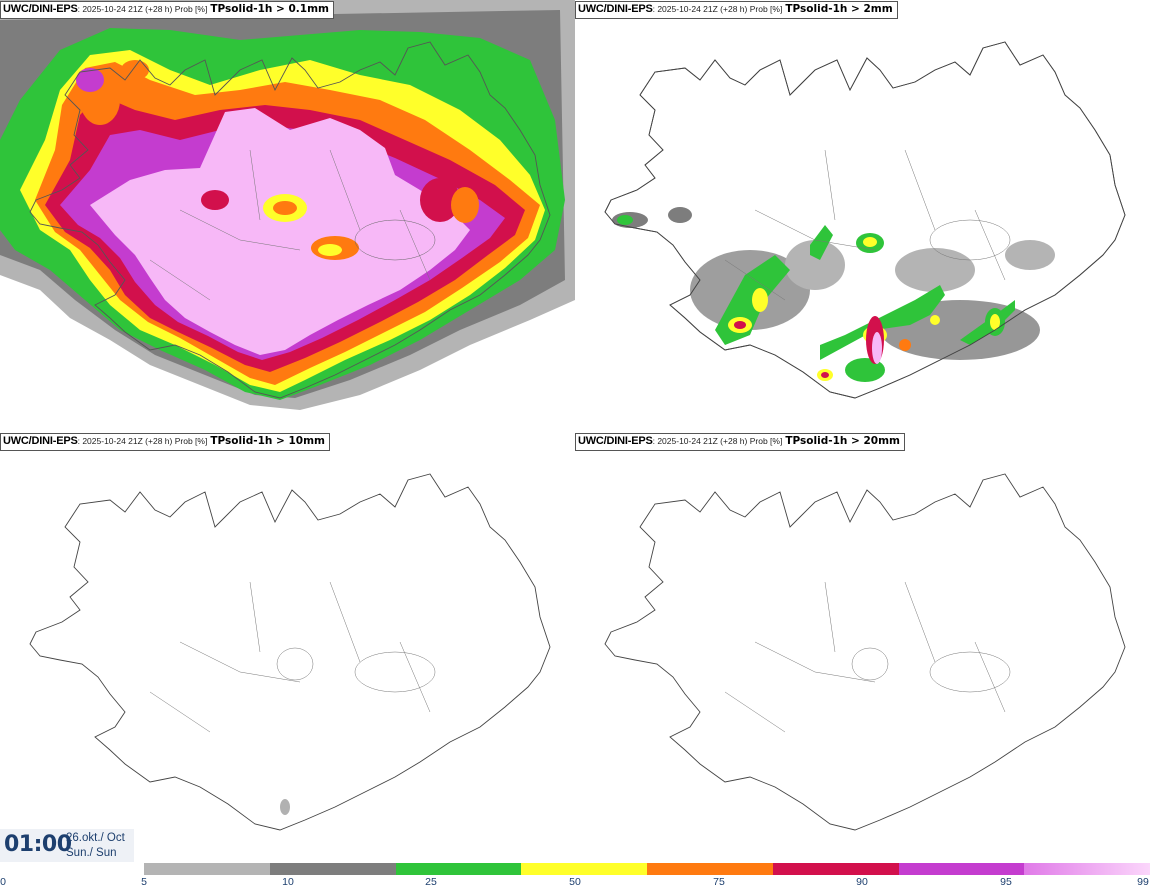  Describe the element at coordinates (1143, 882) in the screenshot. I see `colorbar-tick-label: 99` at that location.